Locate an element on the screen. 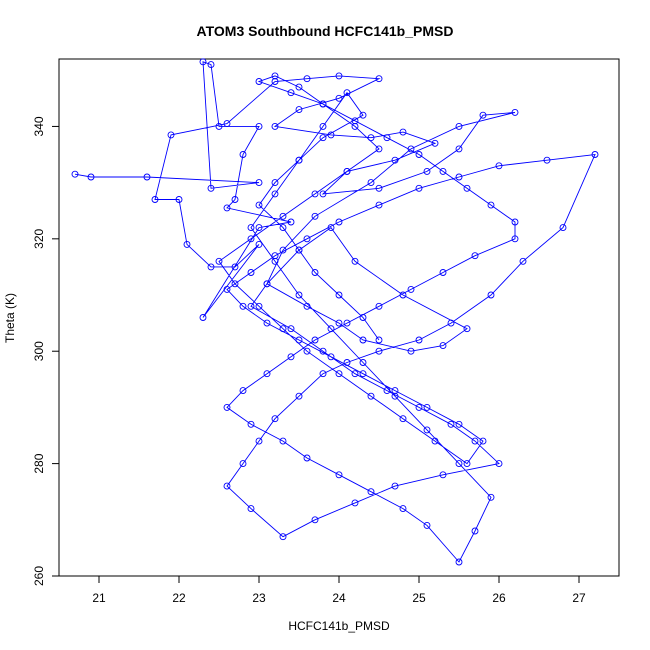 This screenshot has height=650, width=650. y-tick-label: 260 is located at coordinates (39, 576).